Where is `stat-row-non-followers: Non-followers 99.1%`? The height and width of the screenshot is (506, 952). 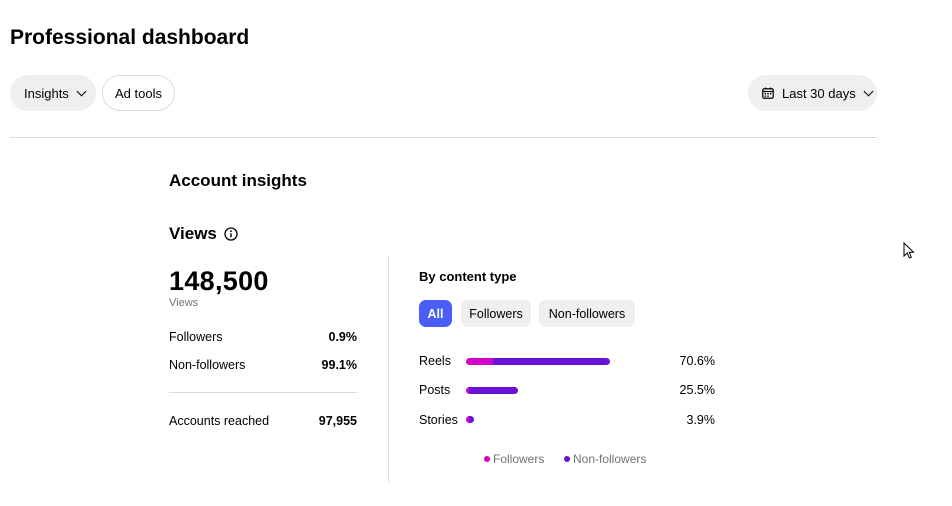 stat-row-non-followers: Non-followers 99.1% is located at coordinates (263, 365).